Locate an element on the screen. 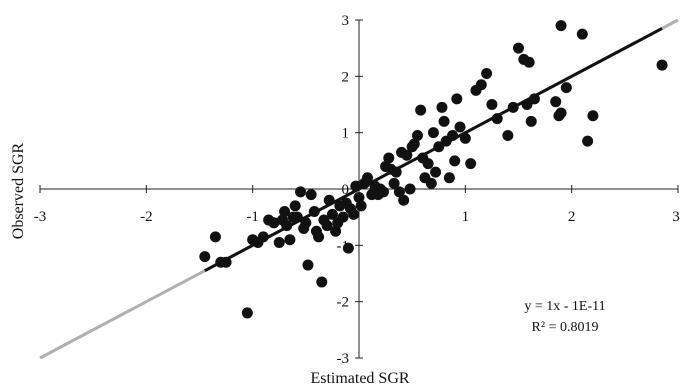 This screenshot has width=680, height=390. y-tick-label: 1 is located at coordinates (346, 134).